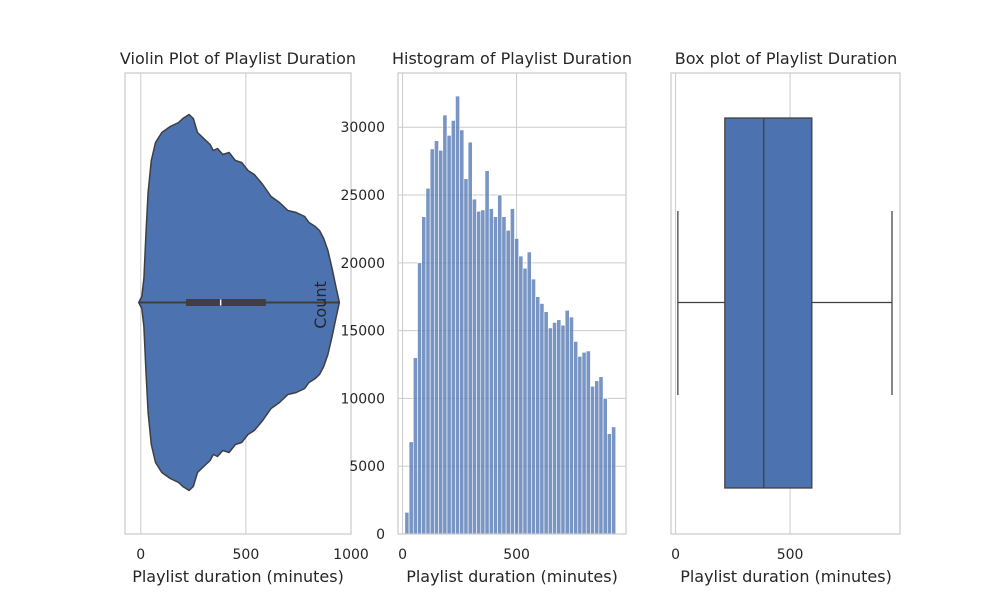  What do you see at coordinates (351, 555) in the screenshot?
I see `x-tick-label: 1000` at bounding box center [351, 555].